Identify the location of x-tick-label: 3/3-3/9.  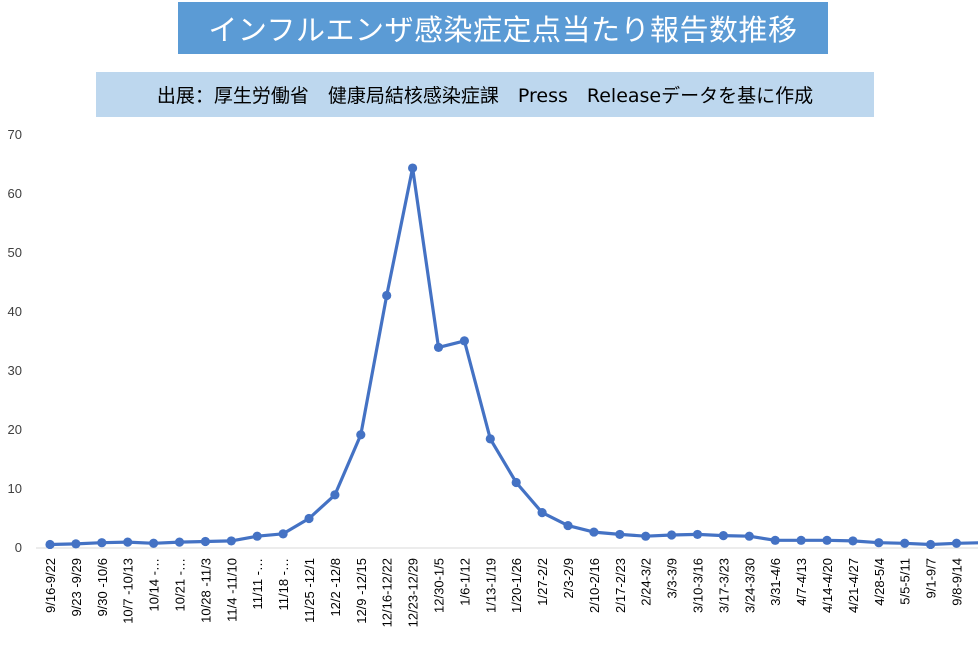
(672, 578).